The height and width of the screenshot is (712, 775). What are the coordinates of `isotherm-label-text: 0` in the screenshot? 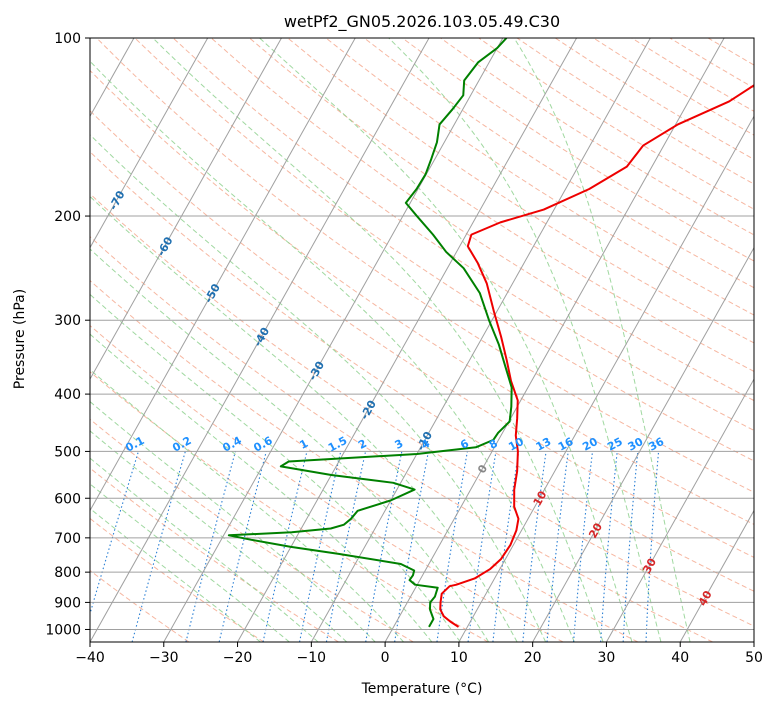 It's located at (482, 468).